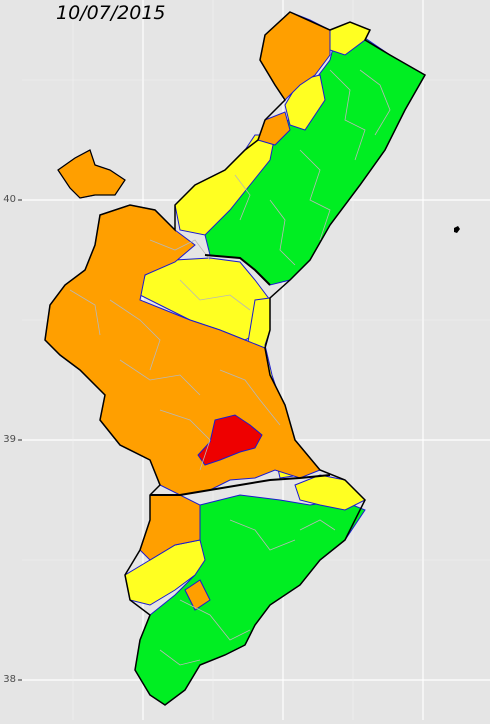  Describe the element at coordinates (111, 13) in the screenshot. I see `date-title: 10/07/2015` at that location.